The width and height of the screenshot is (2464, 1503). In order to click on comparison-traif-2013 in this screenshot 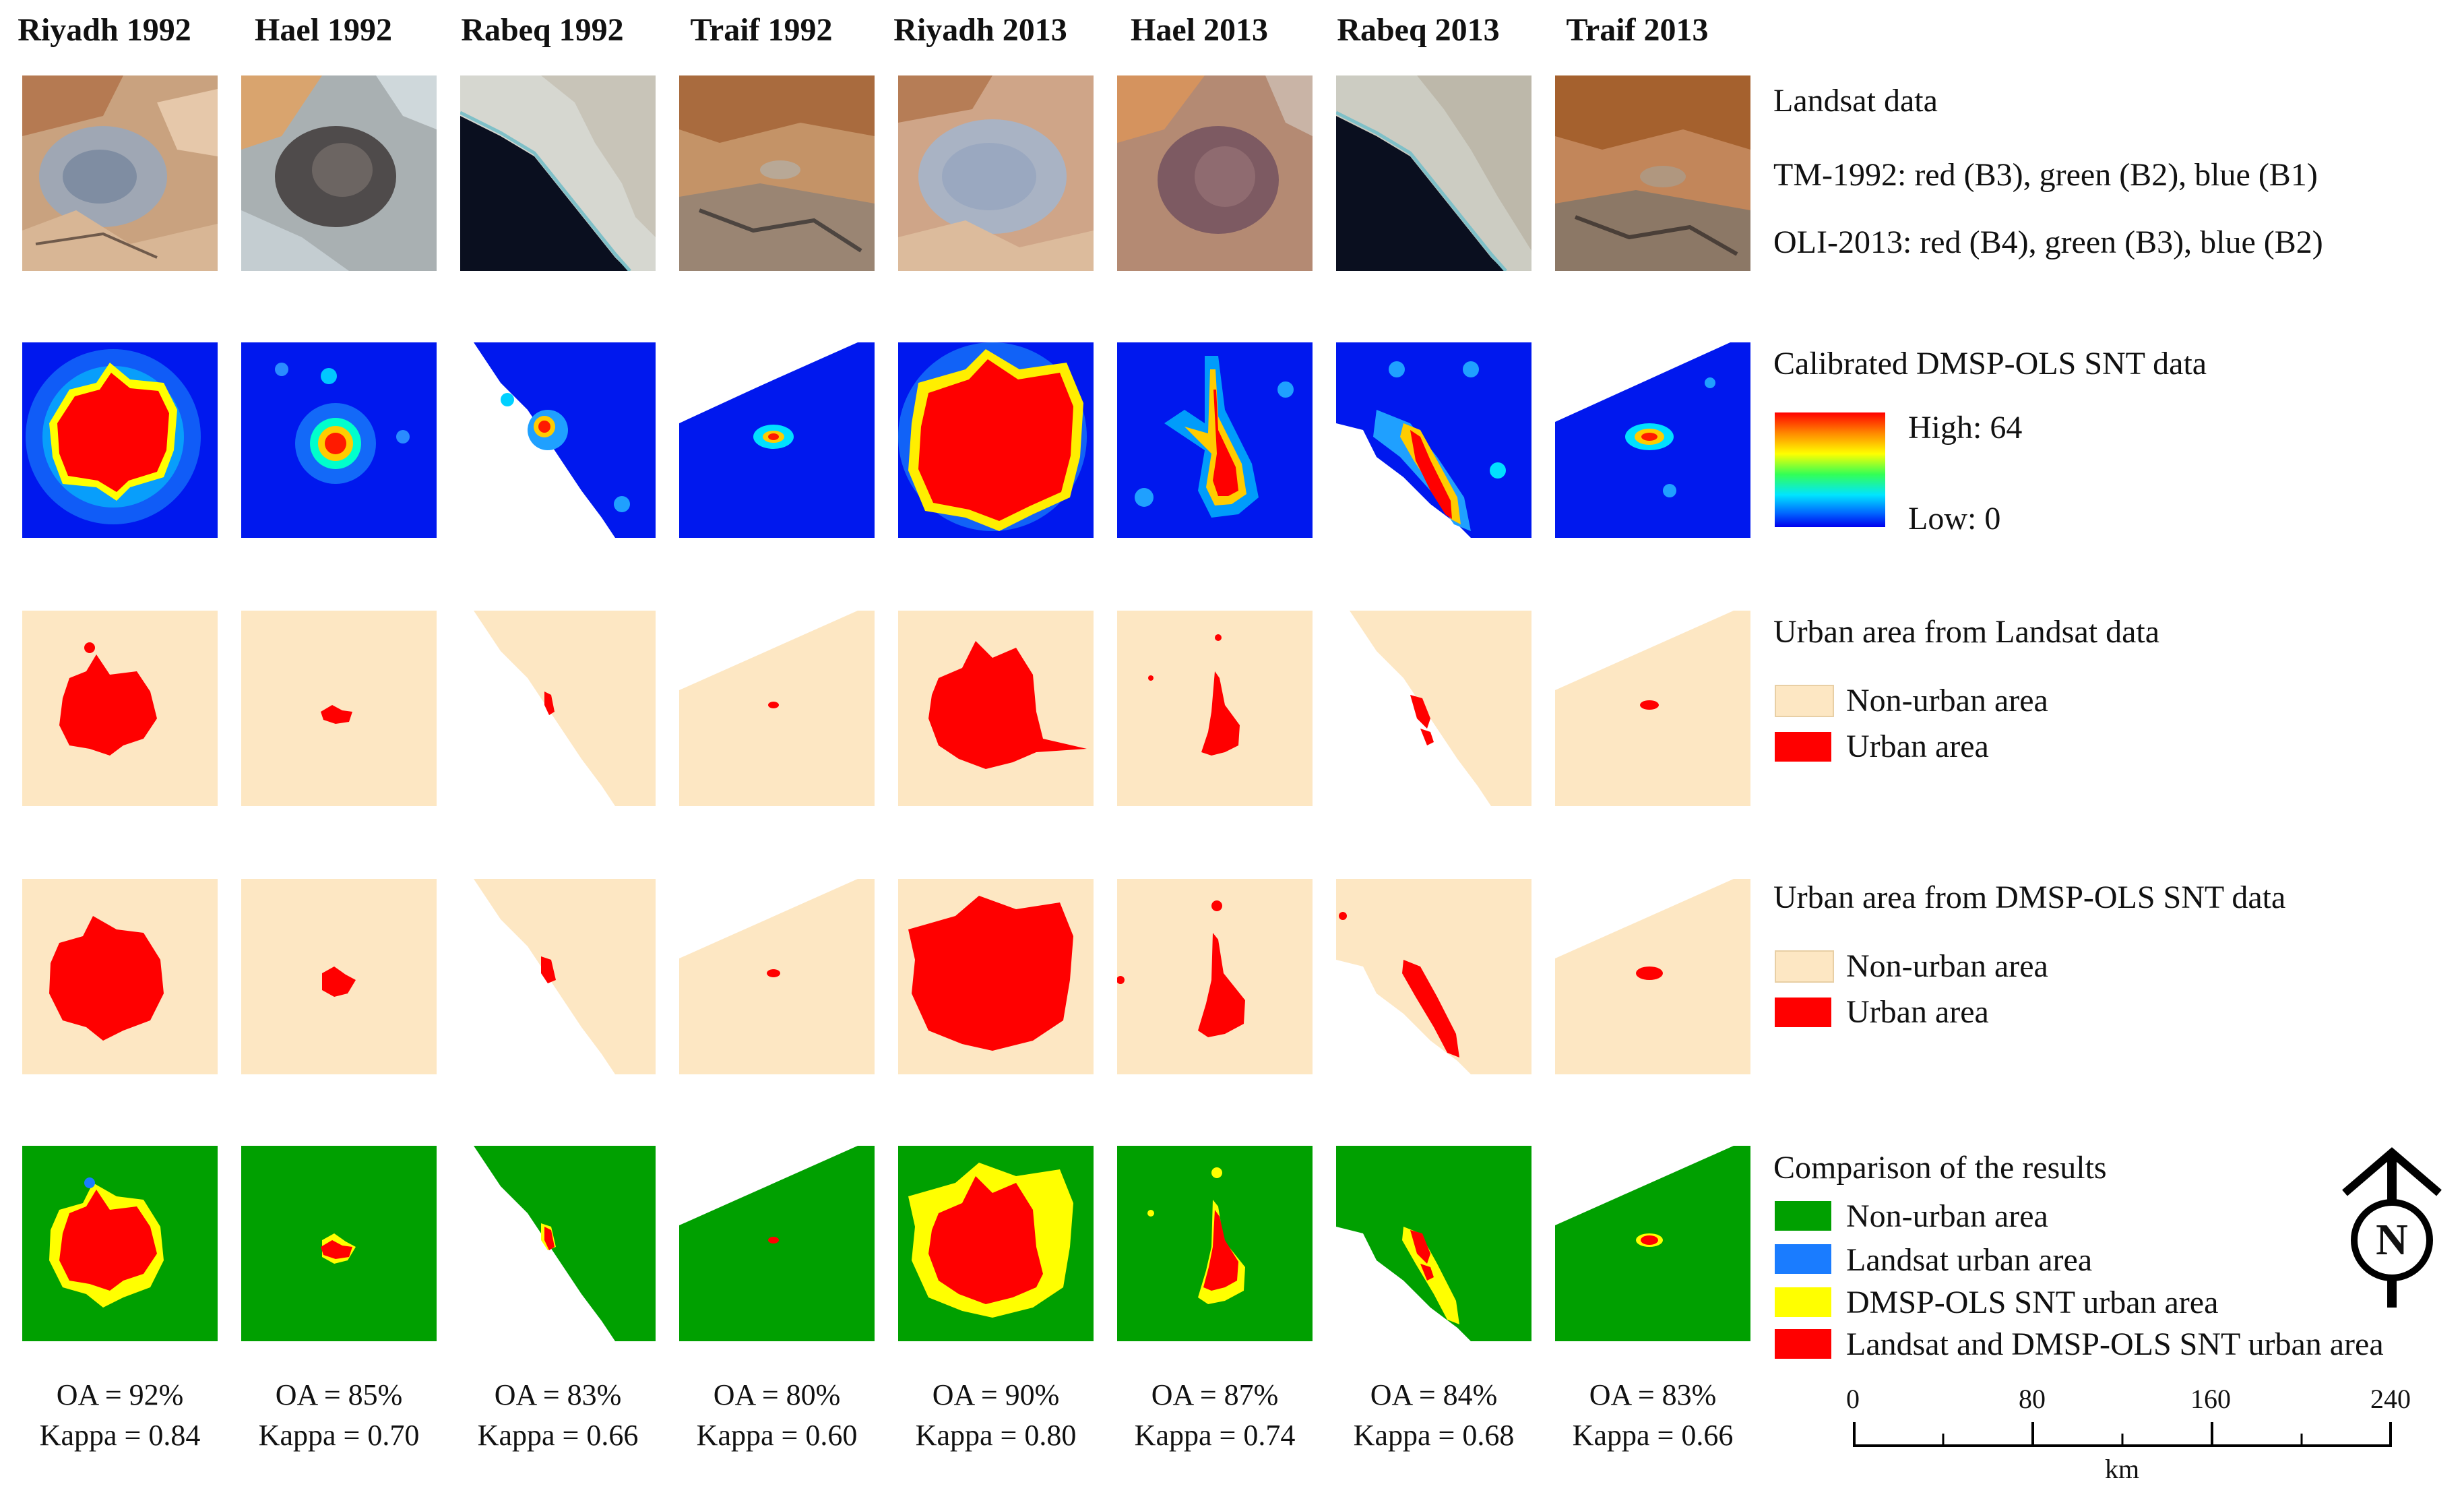, I will do `click(1652, 1243)`.